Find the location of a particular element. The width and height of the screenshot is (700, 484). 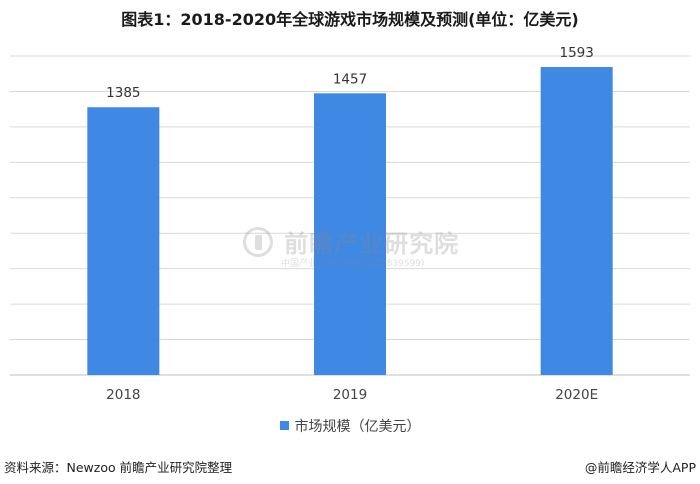

legend-label: 市场规模（亿美元） is located at coordinates (357, 427).